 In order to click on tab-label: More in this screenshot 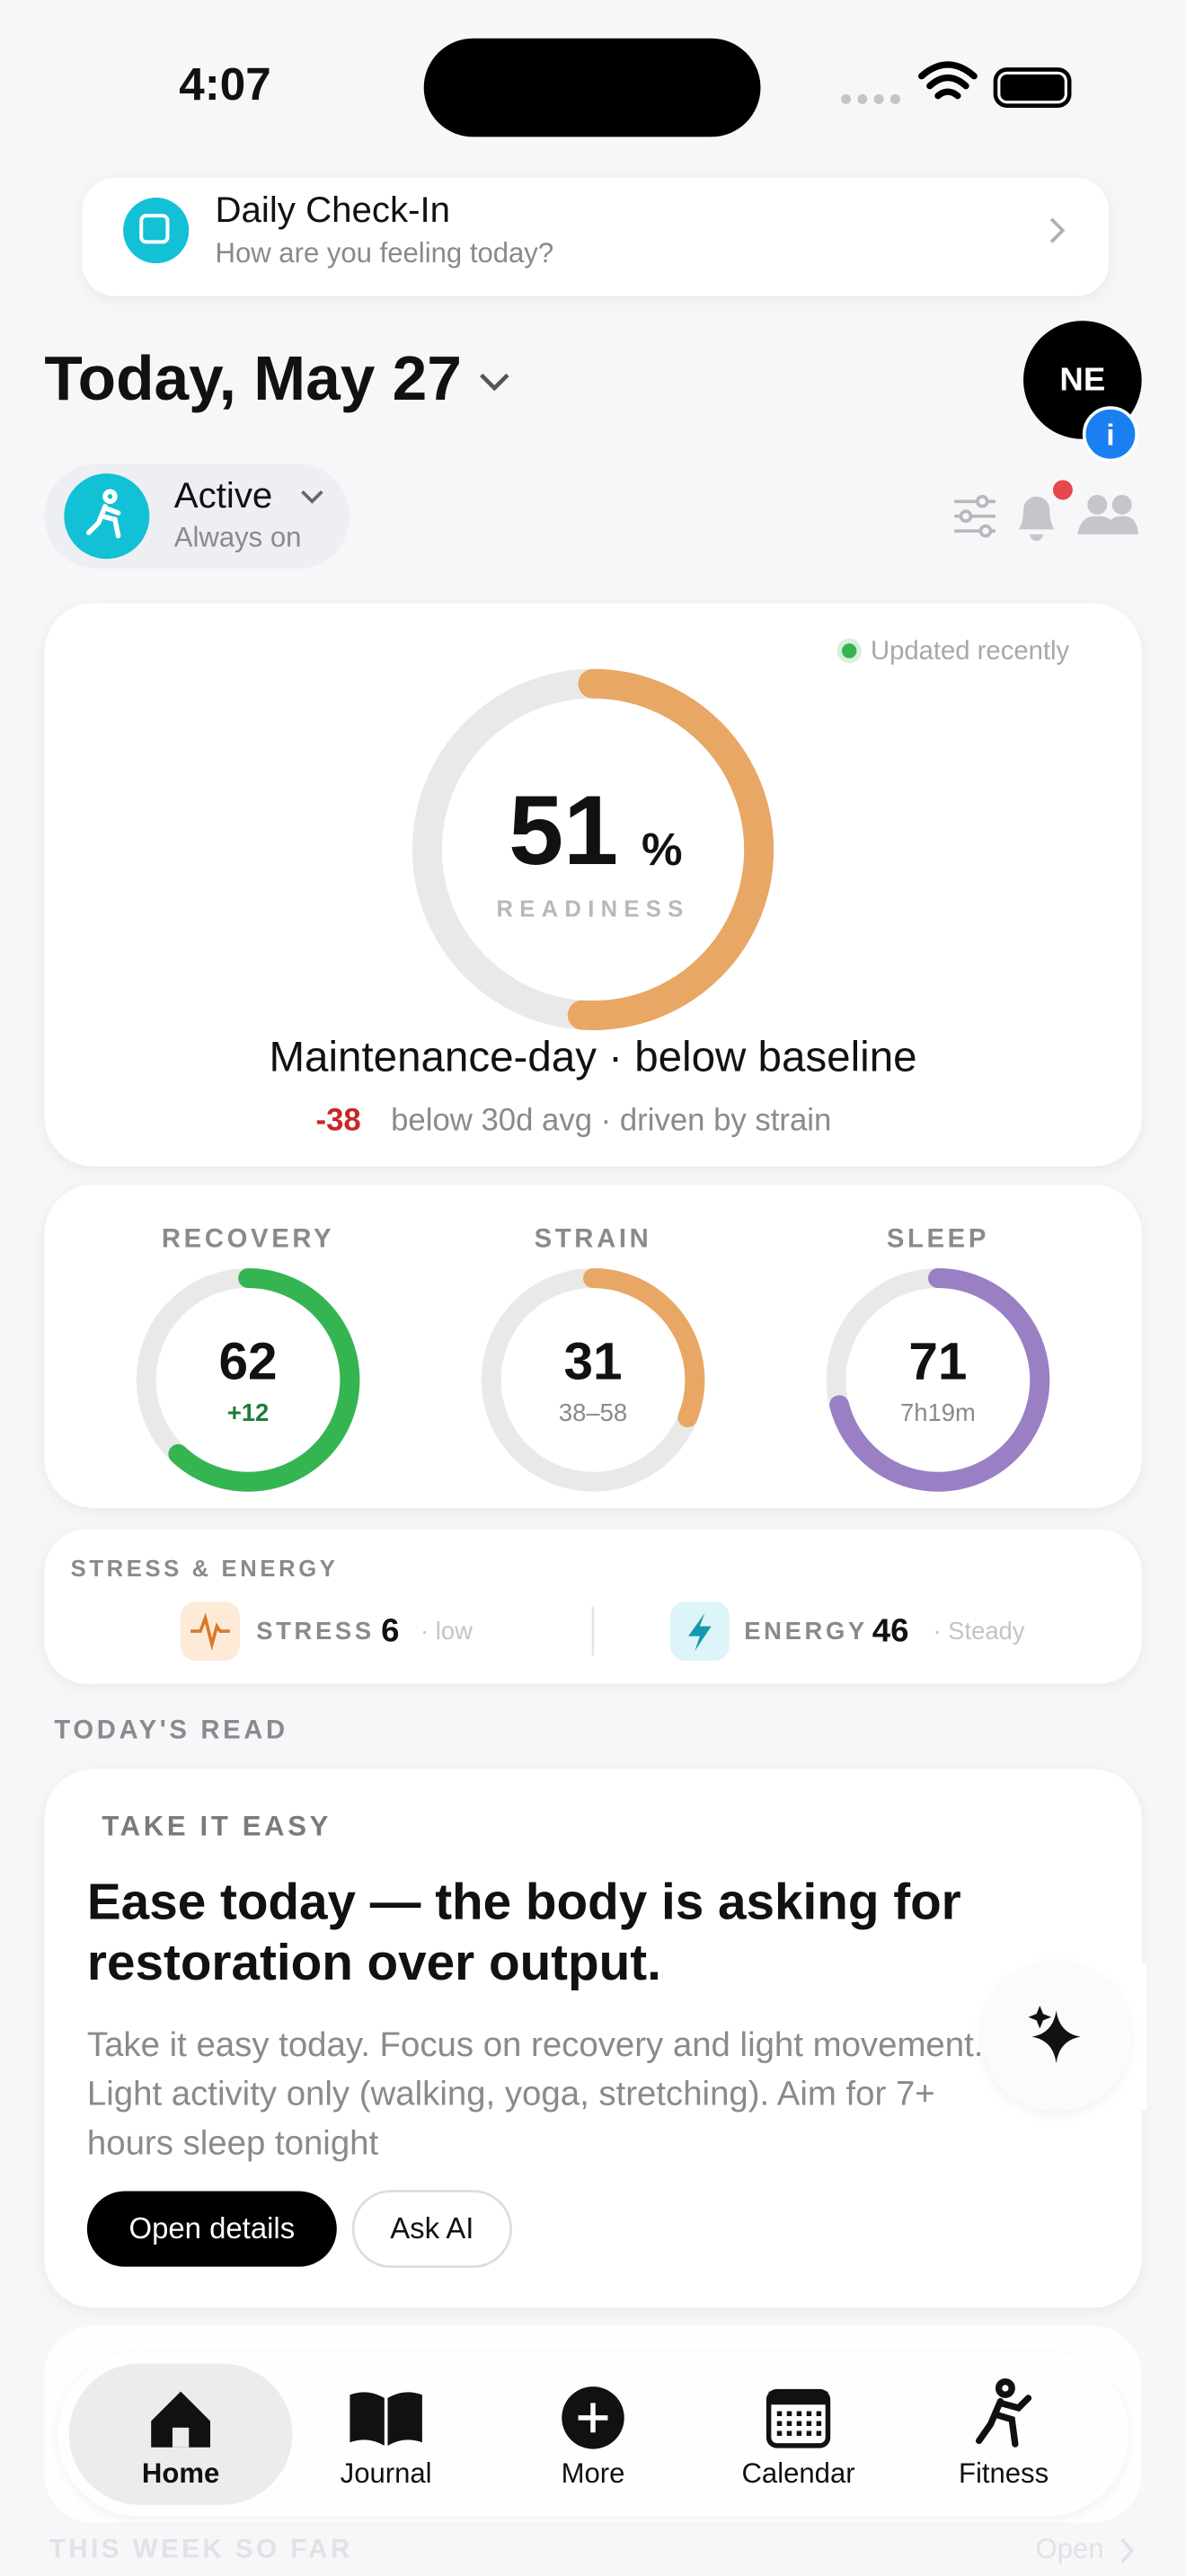, I will do `click(593, 2473)`.